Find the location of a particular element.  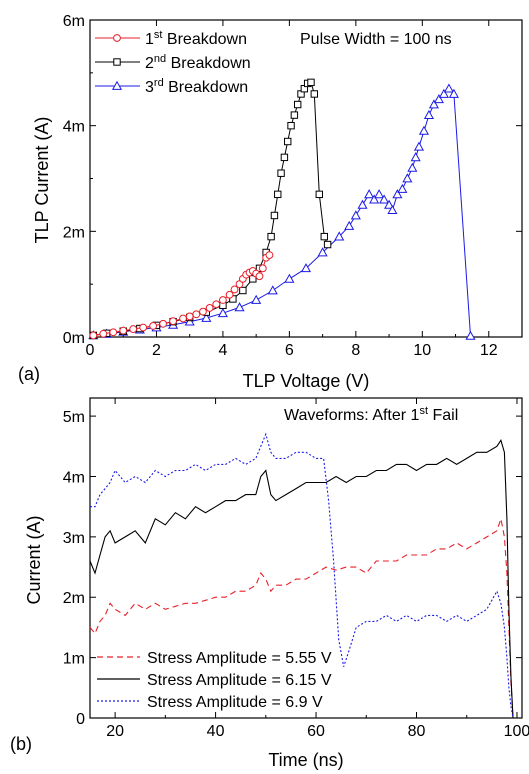

legend-label: Stress Amplitude = 5.55 V is located at coordinates (239, 658).